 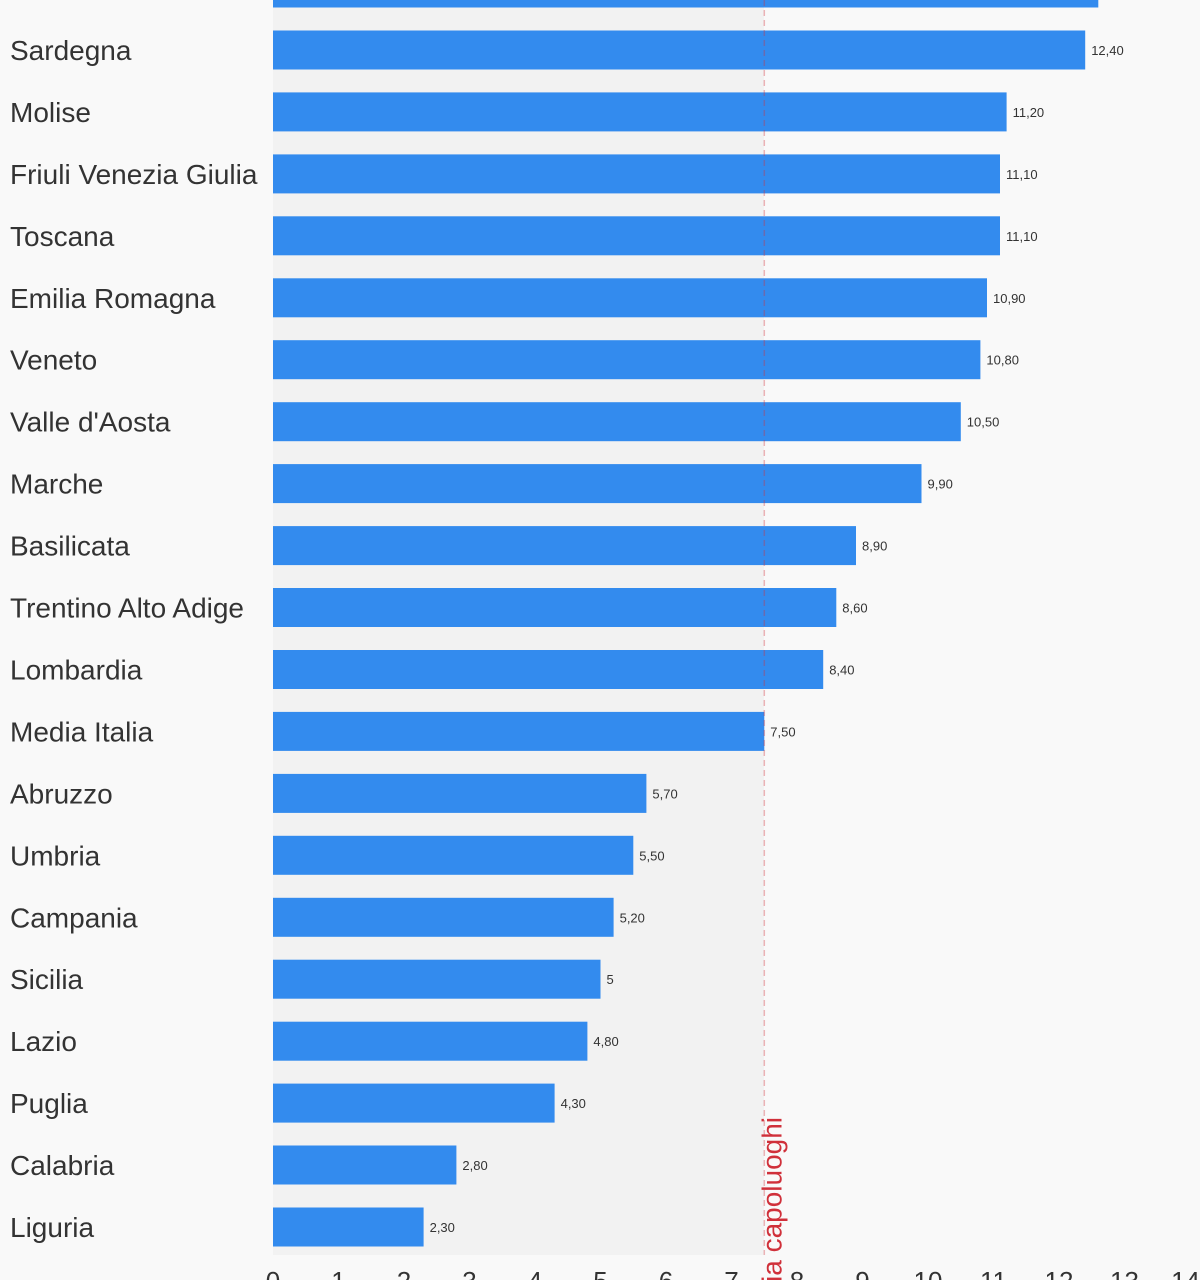 I want to click on x-tick-label: 5, so click(x=600, y=1273).